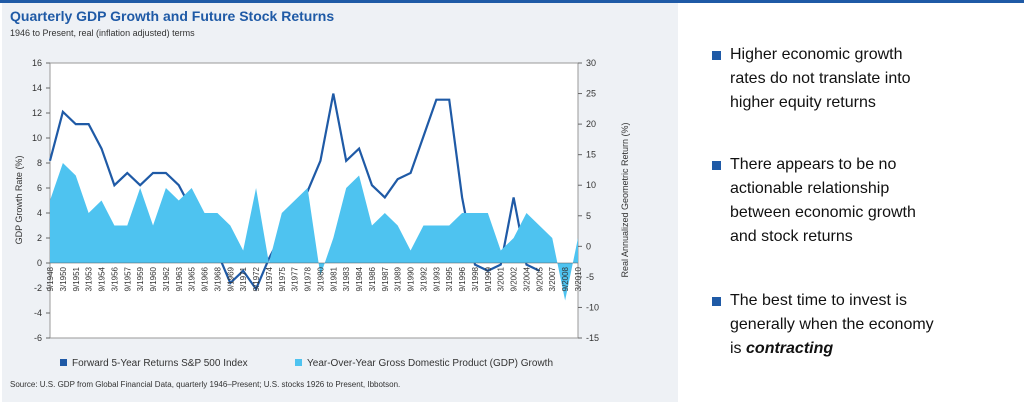 The width and height of the screenshot is (1024, 404). I want to click on x-tick-label: 3/1950, so click(63, 278).